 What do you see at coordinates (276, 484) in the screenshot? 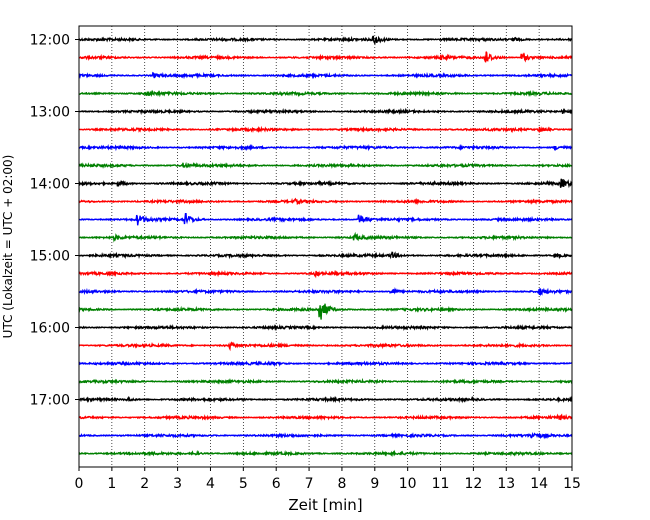
I see `x-tick-label: 6` at bounding box center [276, 484].